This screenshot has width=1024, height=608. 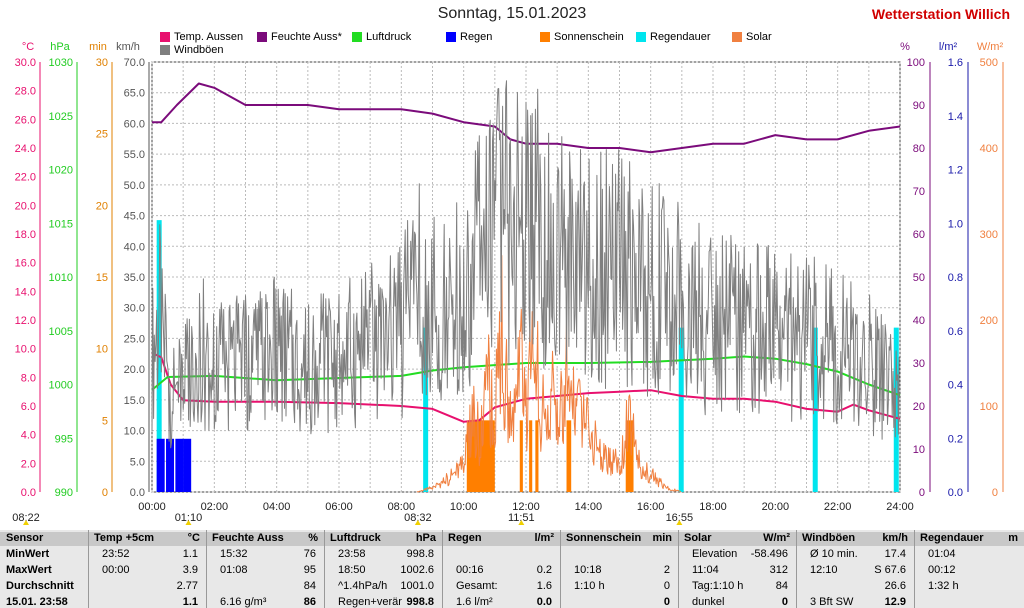 What do you see at coordinates (61, 224) in the screenshot?
I see `axis-tick-label: 1015` at bounding box center [61, 224].